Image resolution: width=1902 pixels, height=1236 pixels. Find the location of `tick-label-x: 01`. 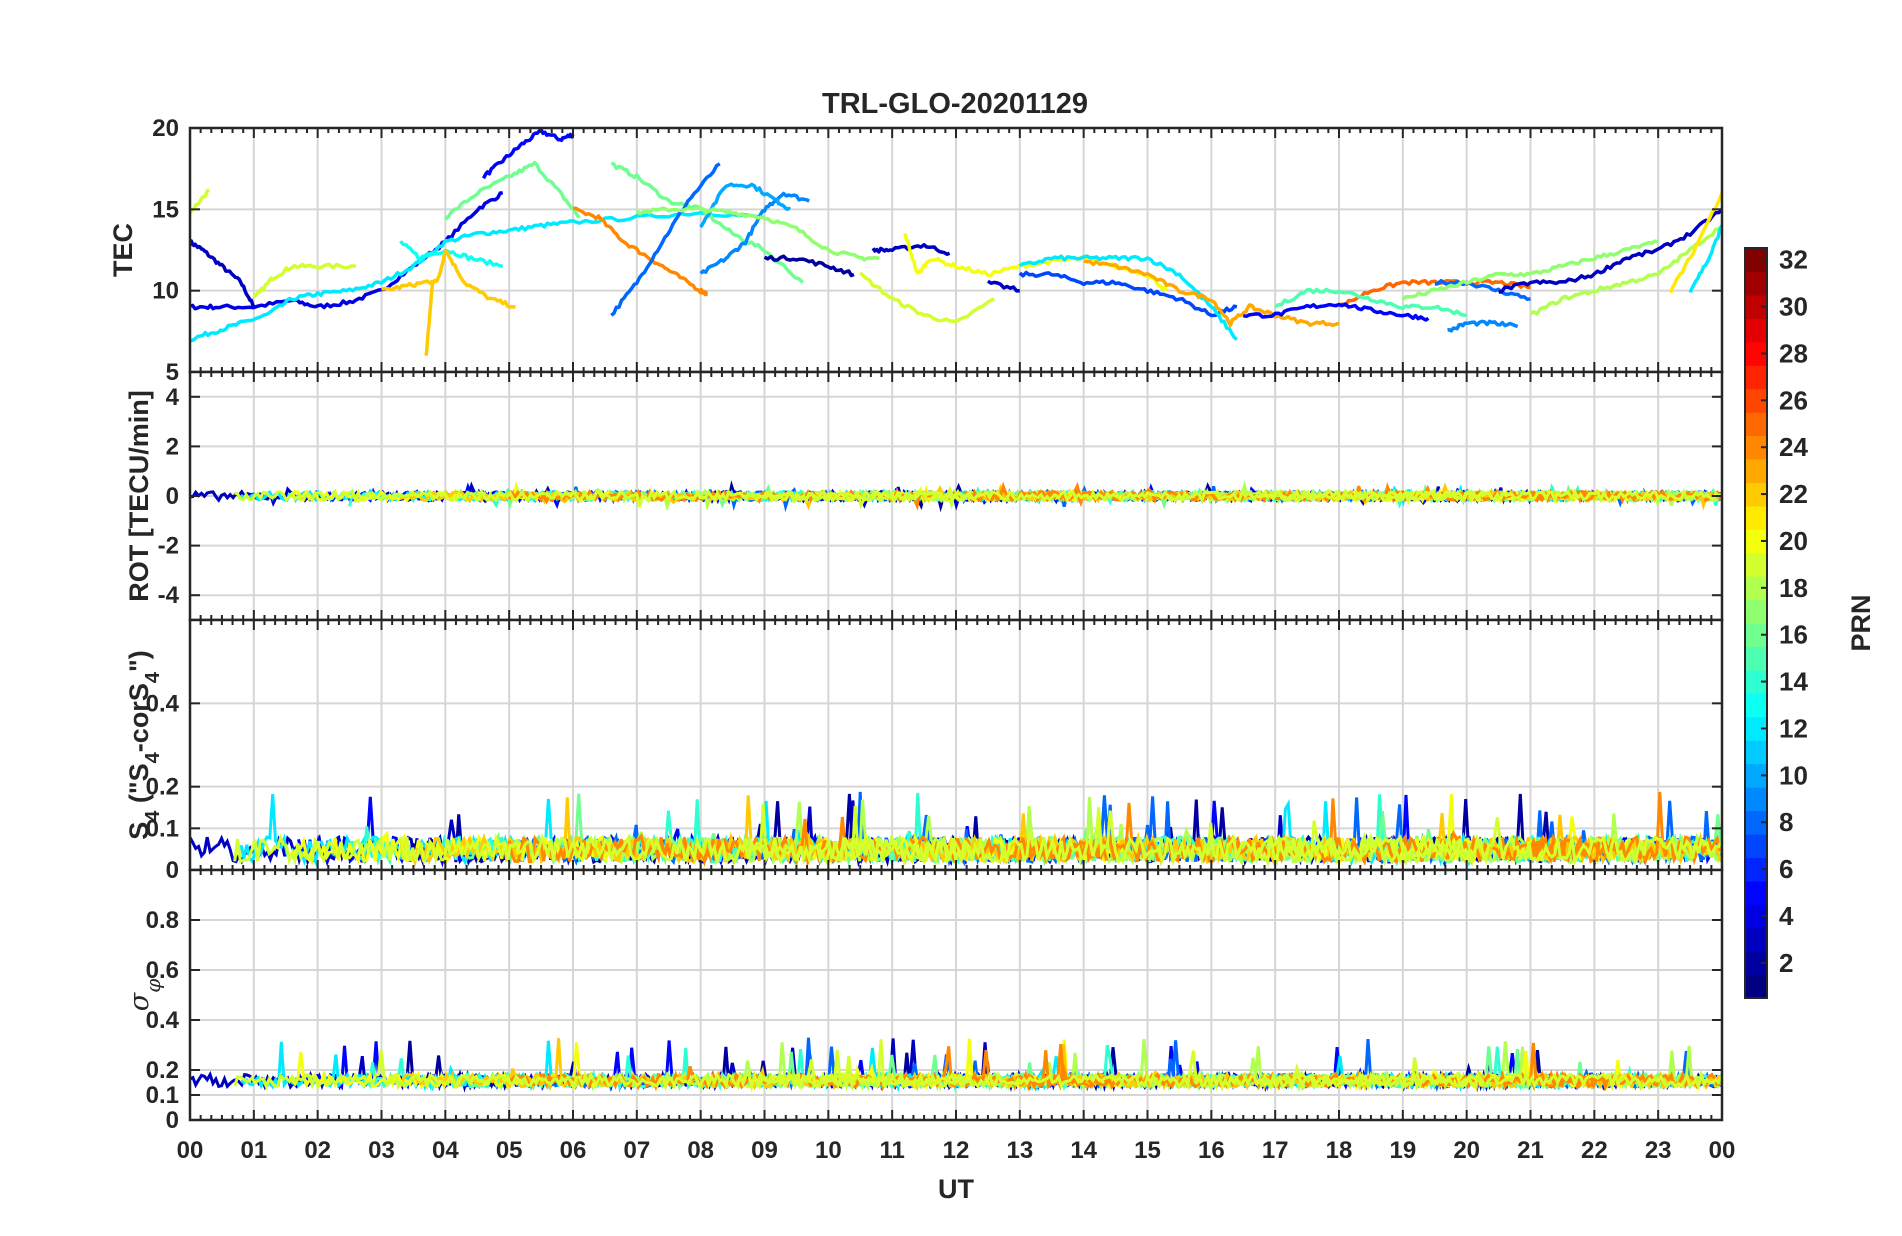

tick-label-x: 01 is located at coordinates (253, 1150).